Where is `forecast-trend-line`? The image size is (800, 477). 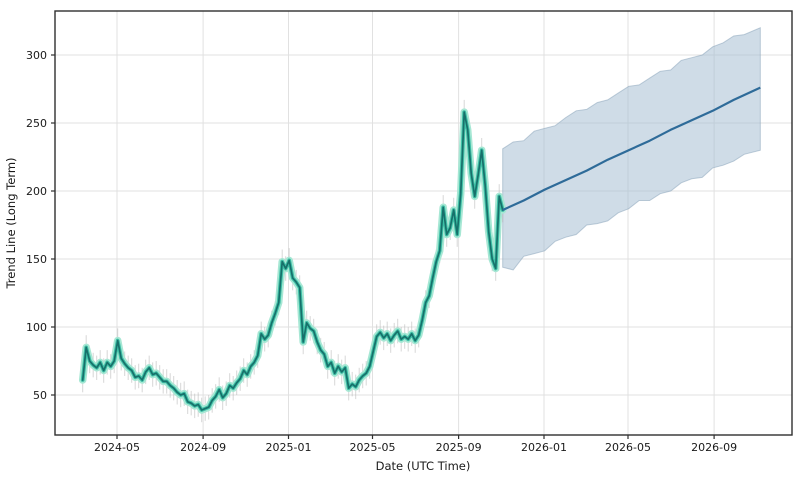
forecast-trend-line is located at coordinates (631, 149).